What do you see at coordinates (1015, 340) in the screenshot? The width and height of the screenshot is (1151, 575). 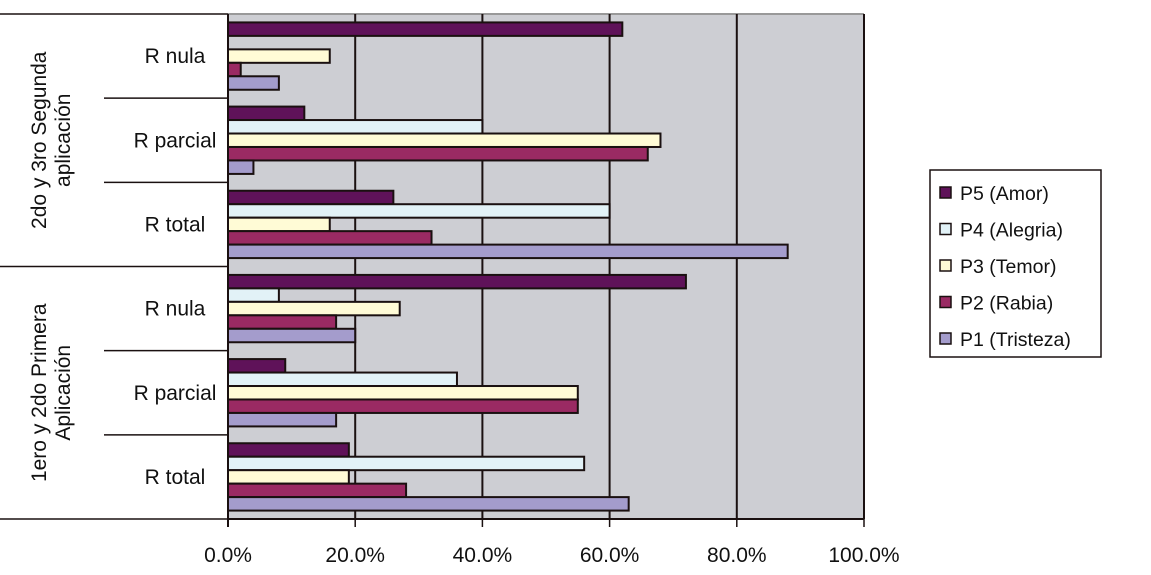 I see `legend-label: P1 (Tristeza)` at bounding box center [1015, 340].